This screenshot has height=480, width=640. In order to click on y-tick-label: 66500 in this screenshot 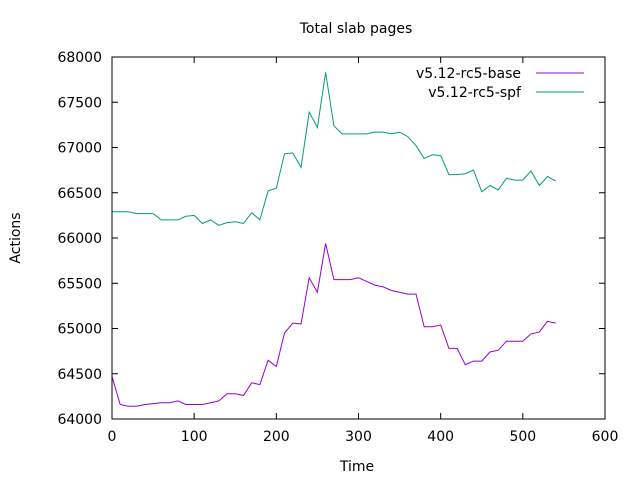, I will do `click(79, 194)`.